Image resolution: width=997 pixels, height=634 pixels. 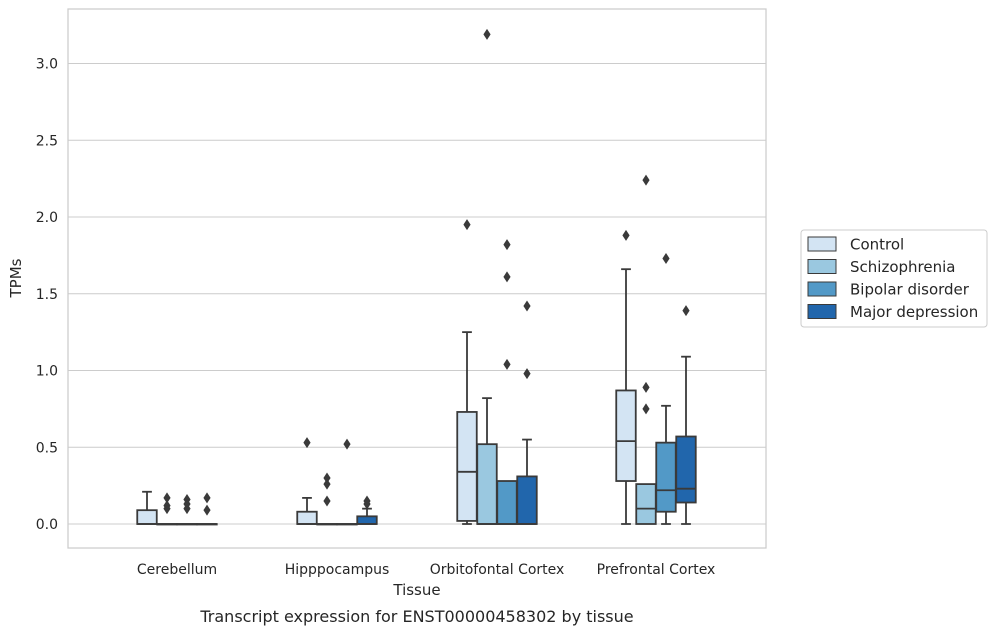 I want to click on legend-frame, so click(x=894, y=278).